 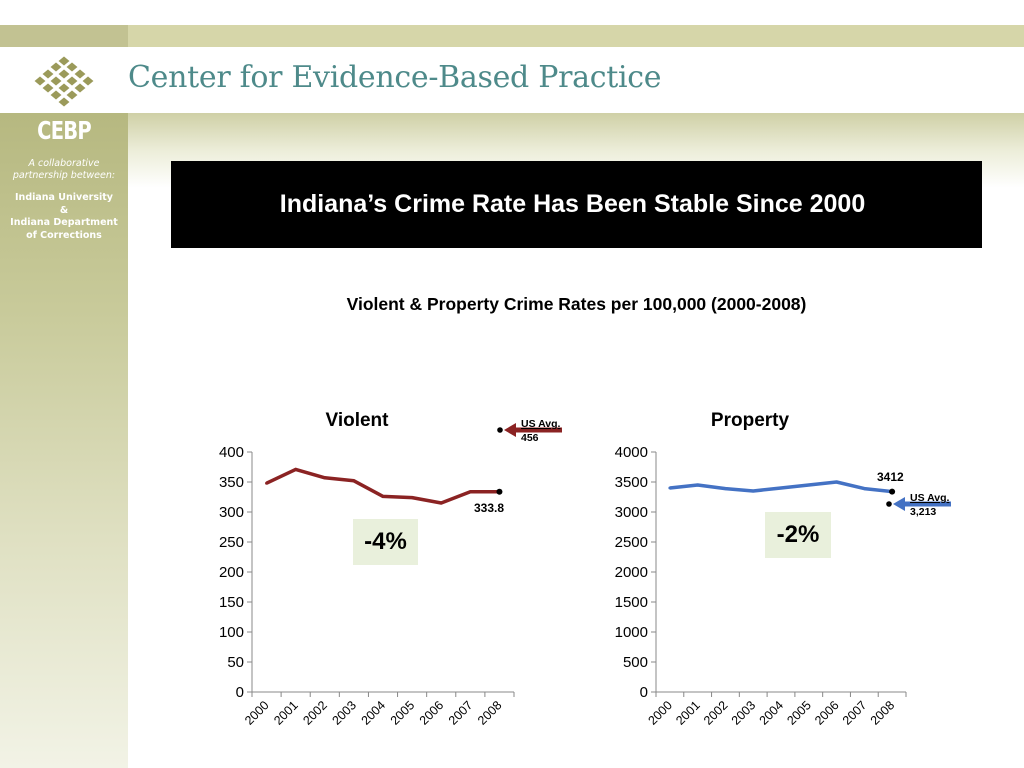 What do you see at coordinates (490, 713) in the screenshot?
I see `violent-x-tick-label: 2008` at bounding box center [490, 713].